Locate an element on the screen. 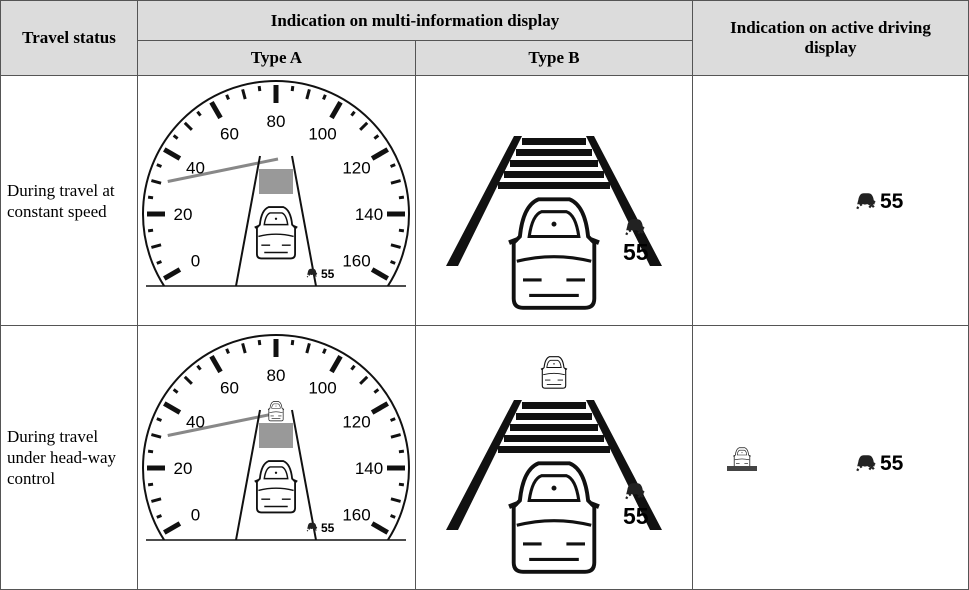 The image size is (969, 590). gauge-label: 100 is located at coordinates (322, 387).